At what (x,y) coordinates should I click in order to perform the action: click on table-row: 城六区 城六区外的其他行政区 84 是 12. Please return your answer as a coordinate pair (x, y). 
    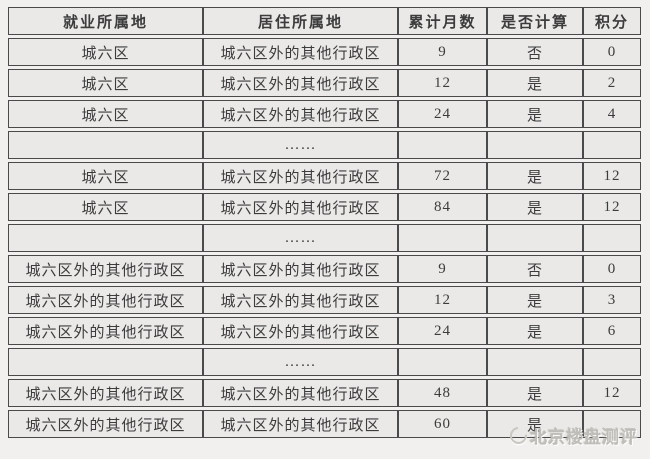
    Looking at the image, I should click on (324, 207).